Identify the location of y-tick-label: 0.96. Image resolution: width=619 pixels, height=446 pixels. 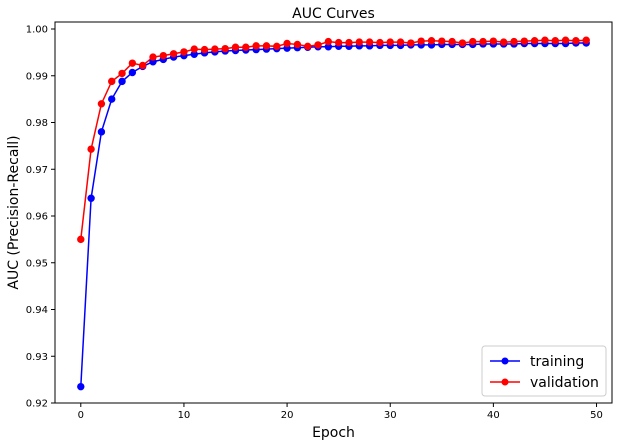
(37, 217).